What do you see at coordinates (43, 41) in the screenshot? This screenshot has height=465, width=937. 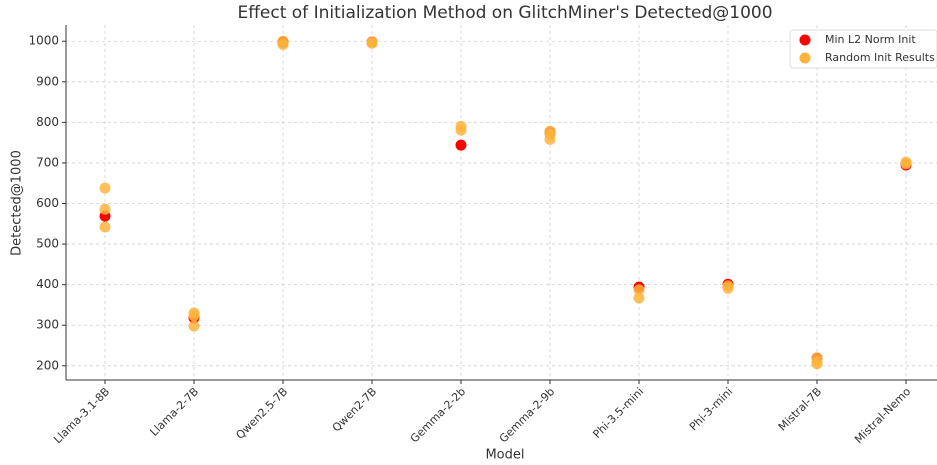 I see `y-tick-label: 1000` at bounding box center [43, 41].